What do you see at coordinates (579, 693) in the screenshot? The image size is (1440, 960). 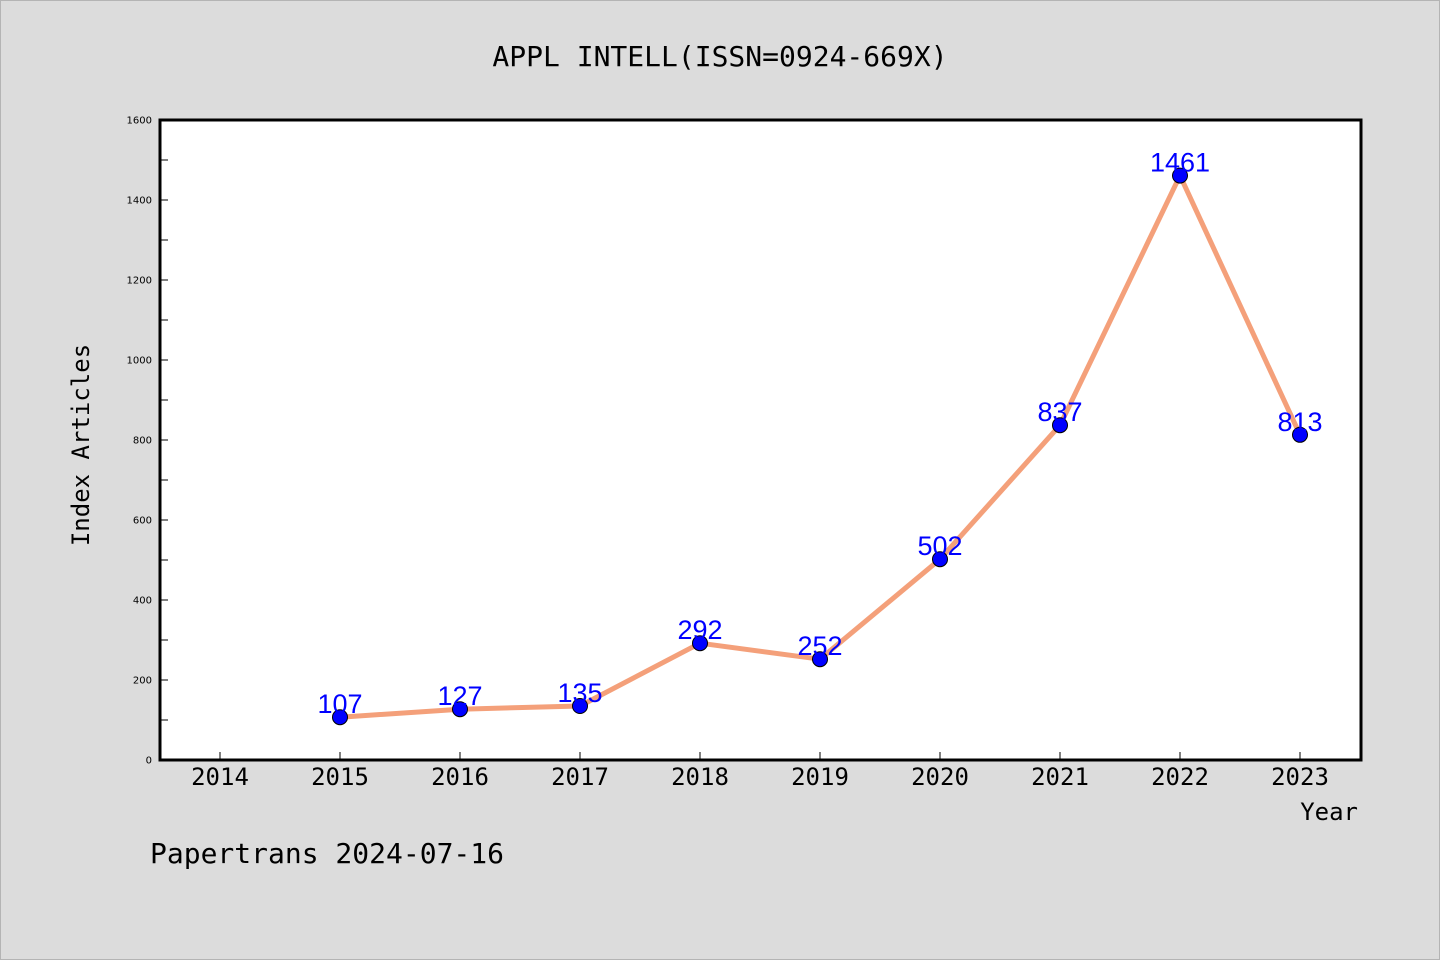 I see `data-label: 135` at bounding box center [579, 693].